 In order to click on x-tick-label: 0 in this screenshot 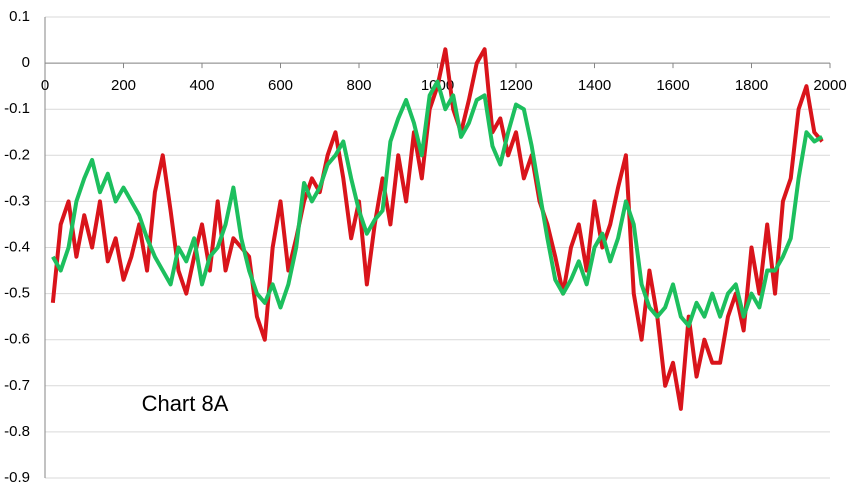, I will do `click(45, 85)`.